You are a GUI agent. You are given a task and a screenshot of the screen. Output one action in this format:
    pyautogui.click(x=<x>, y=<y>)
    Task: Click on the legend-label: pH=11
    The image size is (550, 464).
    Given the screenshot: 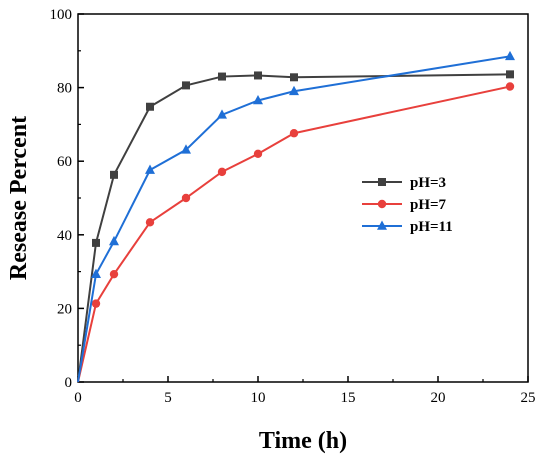 What is the action you would take?
    pyautogui.click(x=431, y=227)
    